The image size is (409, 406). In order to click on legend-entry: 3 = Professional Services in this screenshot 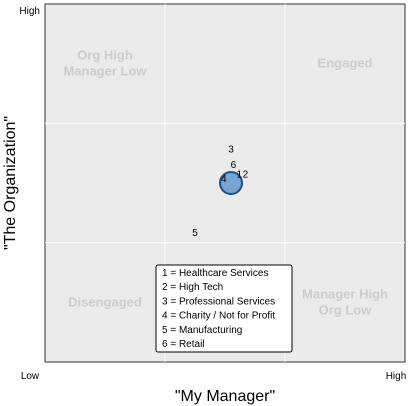, I will do `click(218, 301)`.